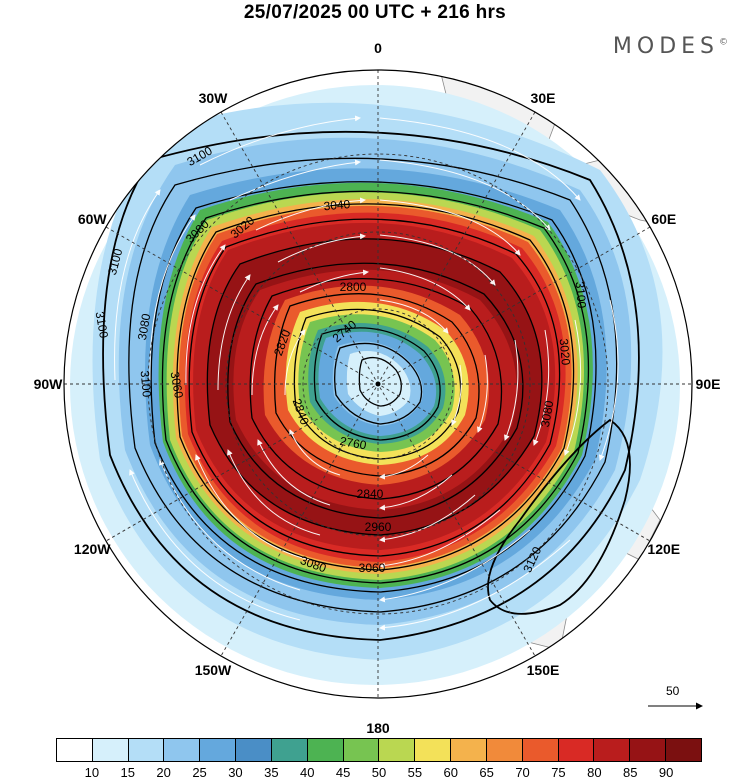 The image size is (750, 782). I want to click on longitude-label: 30W, so click(214, 98).